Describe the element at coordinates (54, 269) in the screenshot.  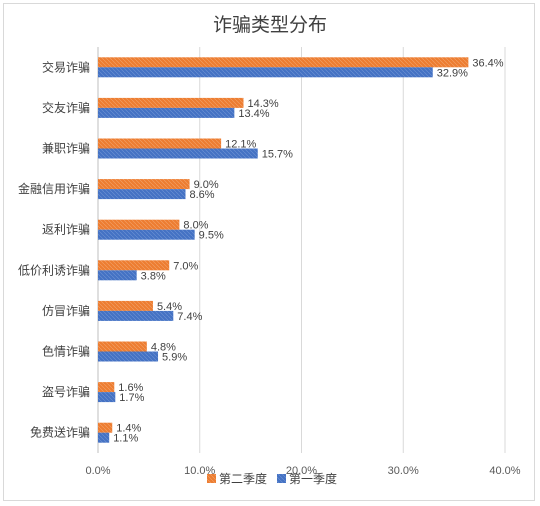
I see `category-label: 低价利诱诈骗` at that location.